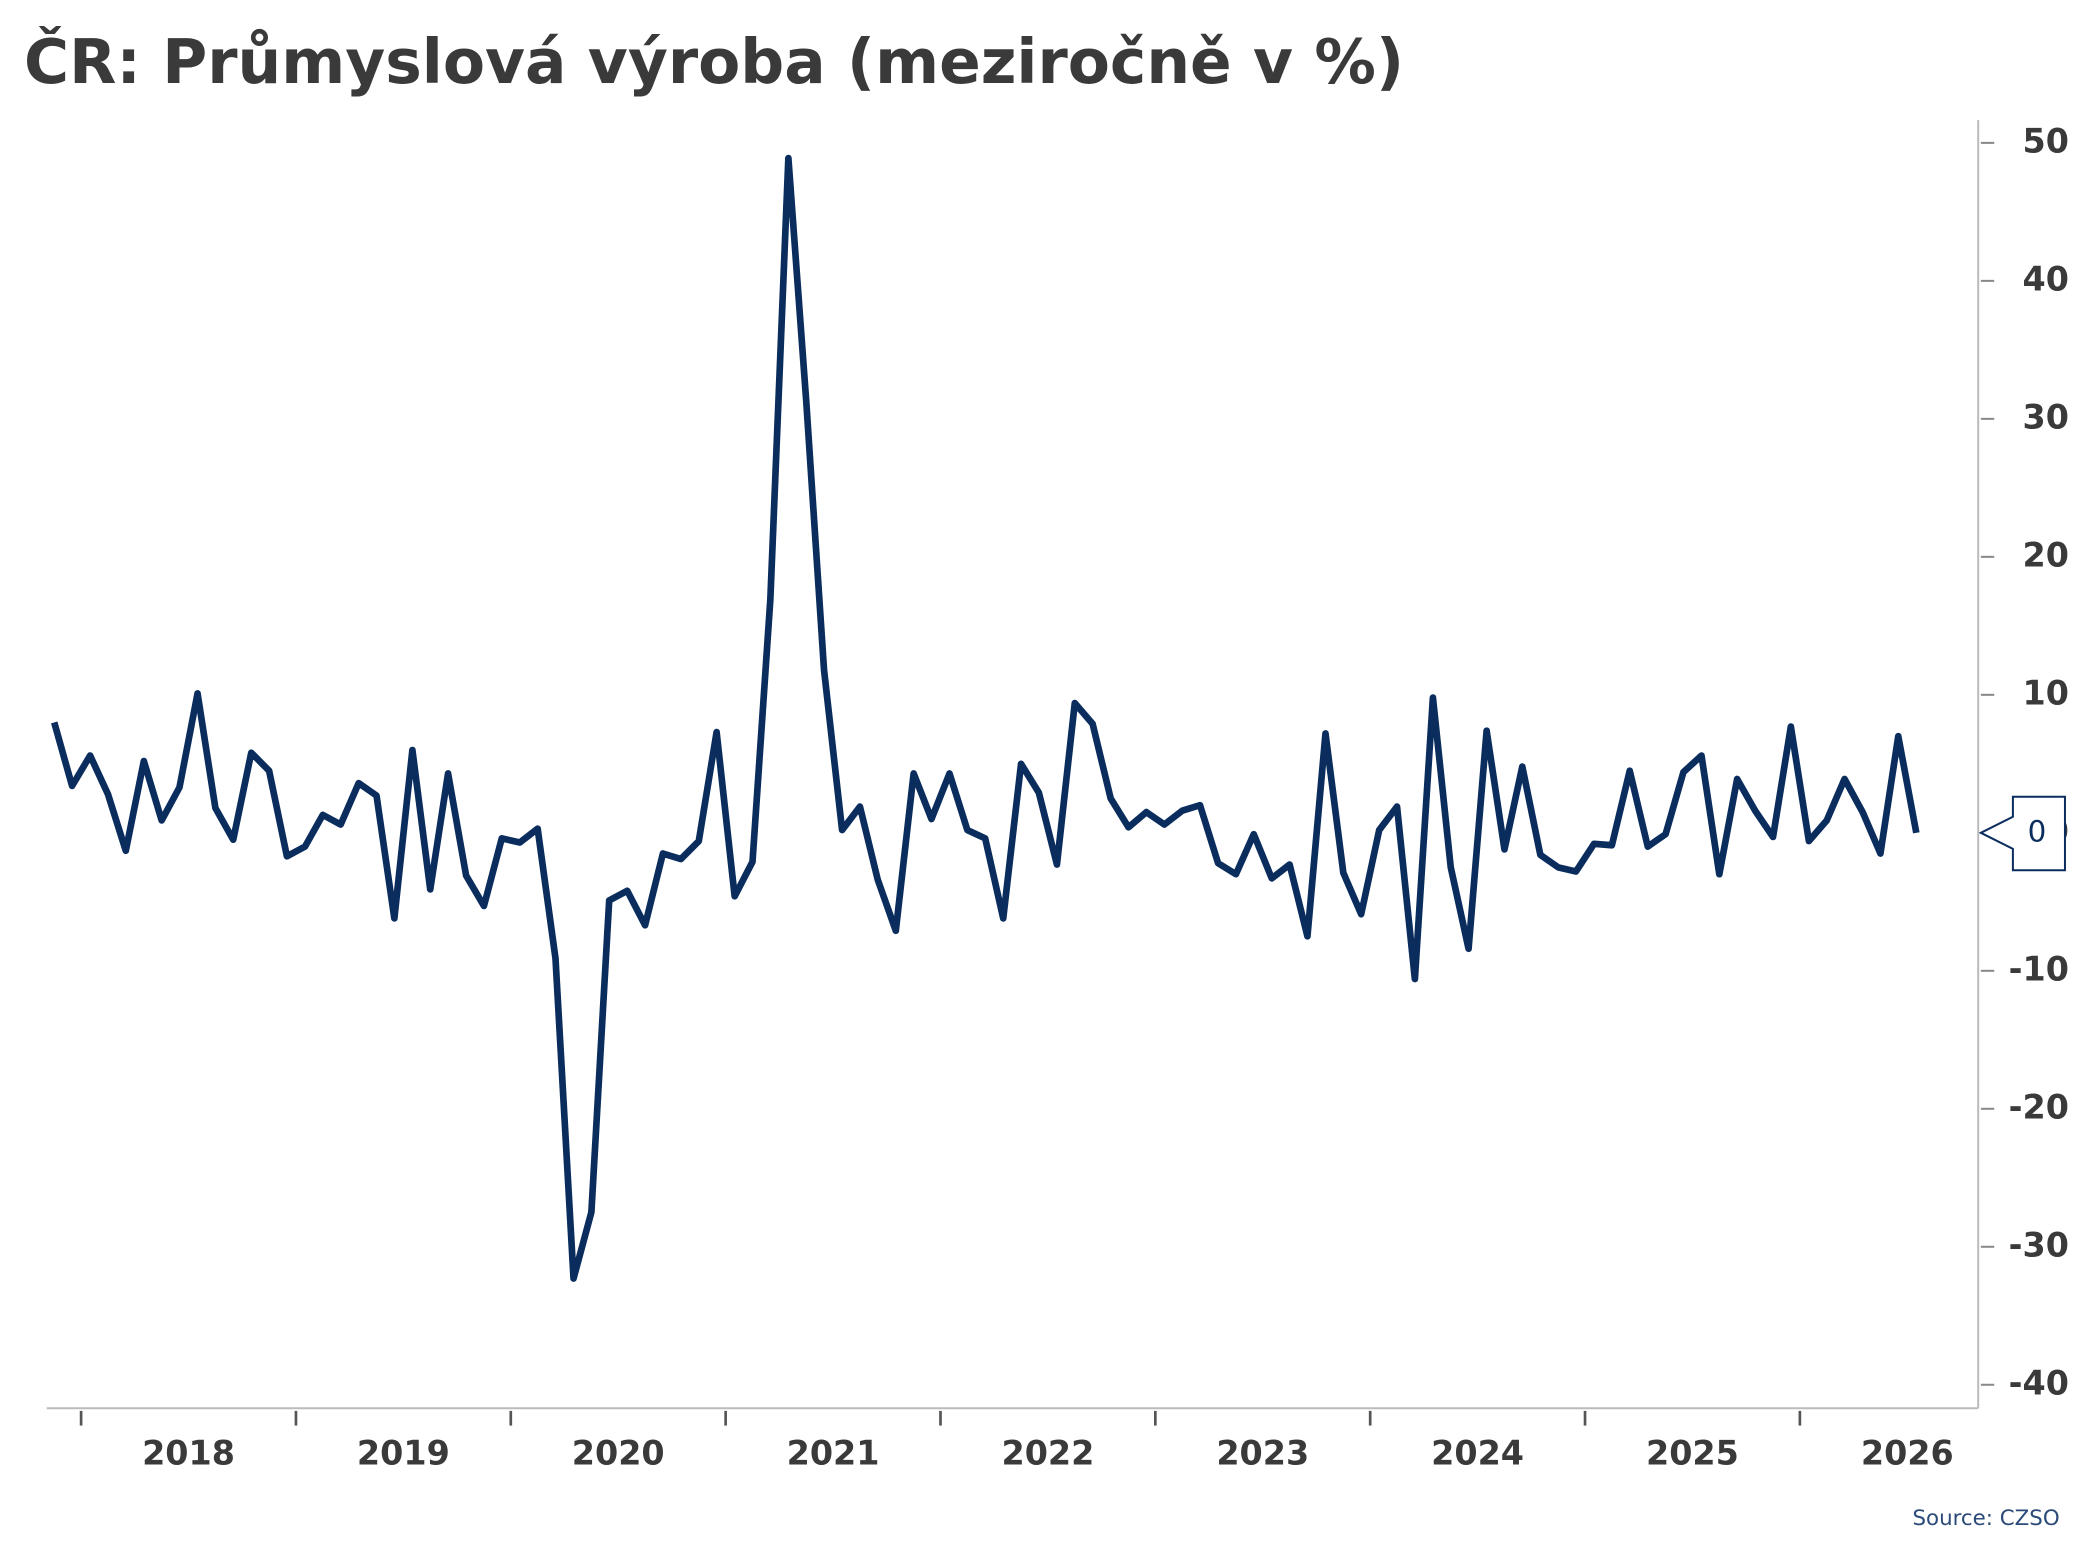 The image size is (2093, 1568). I want to click on y-tick-label: -40, so click(2039, 1382).